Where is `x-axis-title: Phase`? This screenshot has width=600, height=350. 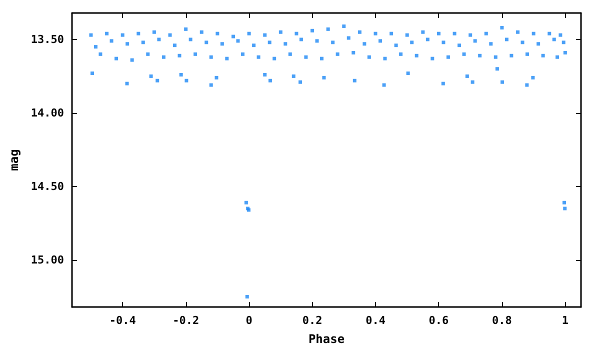 x-axis-title: Phase is located at coordinates (326, 339).